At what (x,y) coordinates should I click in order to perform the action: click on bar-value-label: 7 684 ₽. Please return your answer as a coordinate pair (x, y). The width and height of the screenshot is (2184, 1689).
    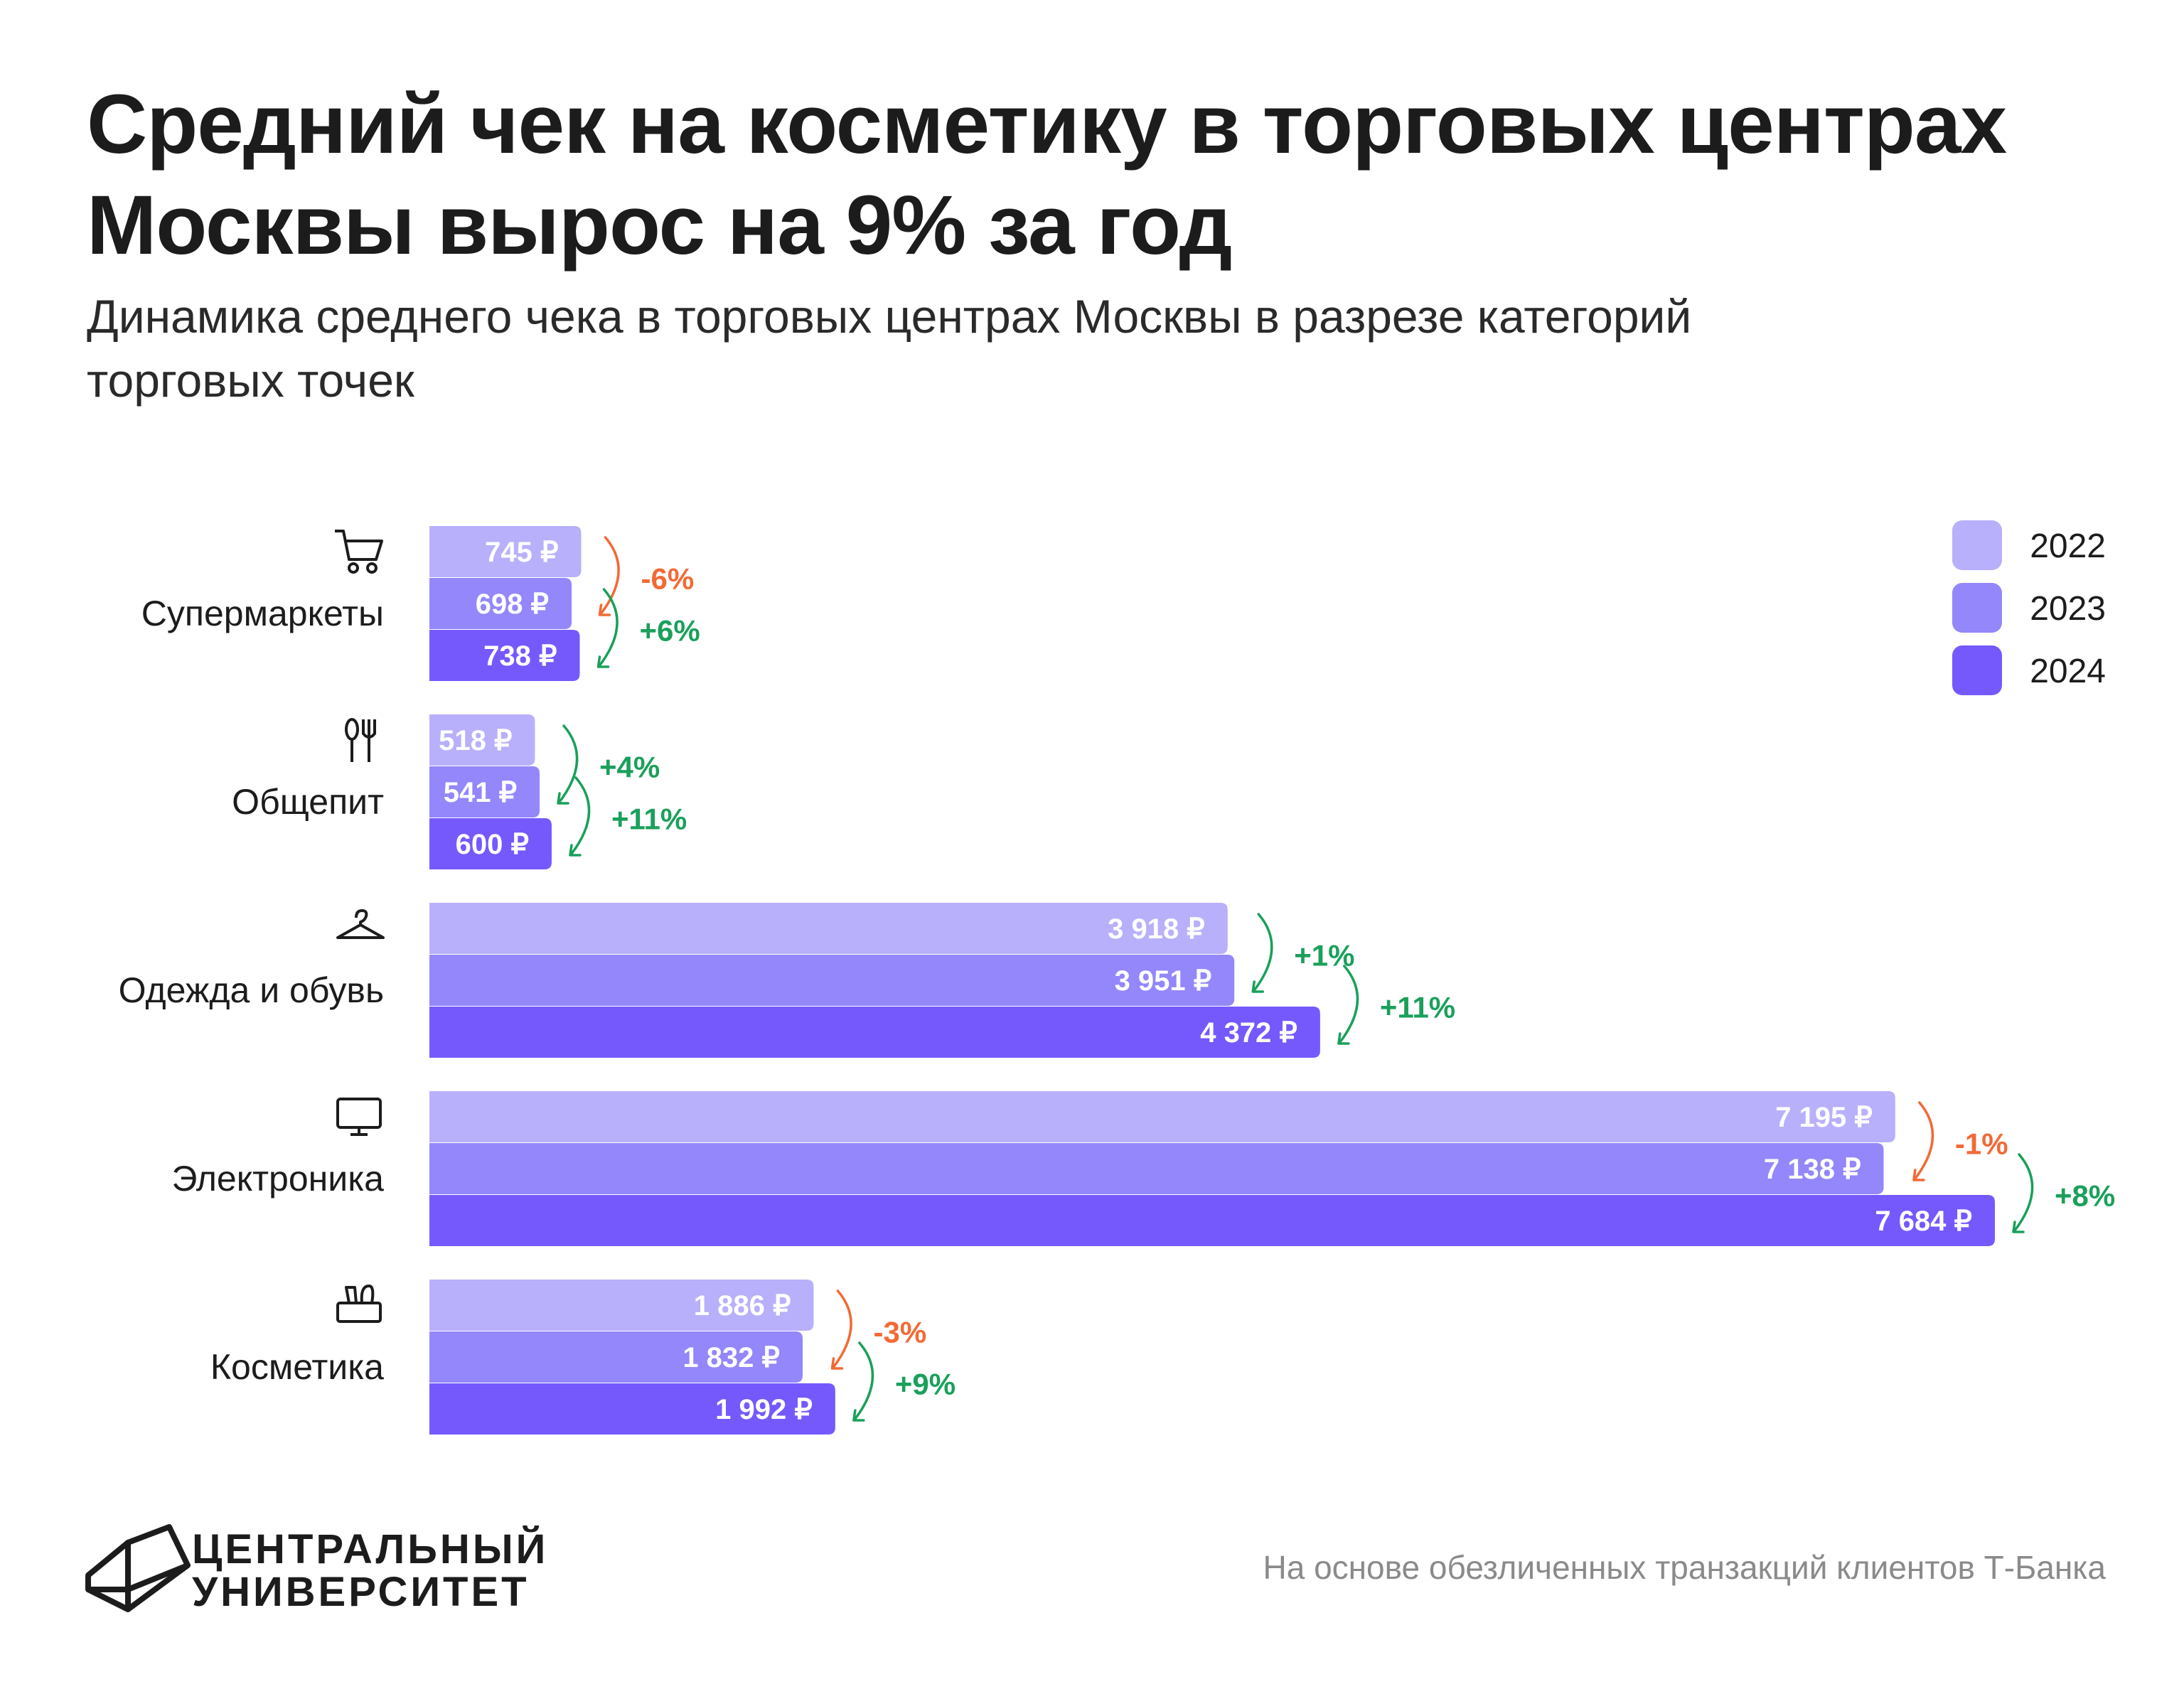
    Looking at the image, I should click on (1924, 1221).